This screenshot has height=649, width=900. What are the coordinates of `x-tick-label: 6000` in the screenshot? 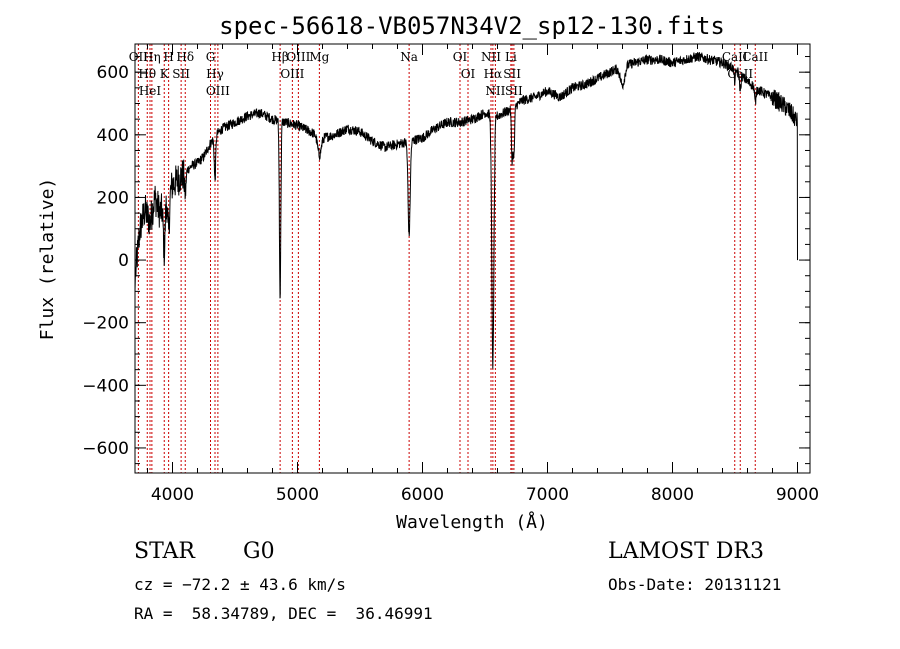 It's located at (422, 495).